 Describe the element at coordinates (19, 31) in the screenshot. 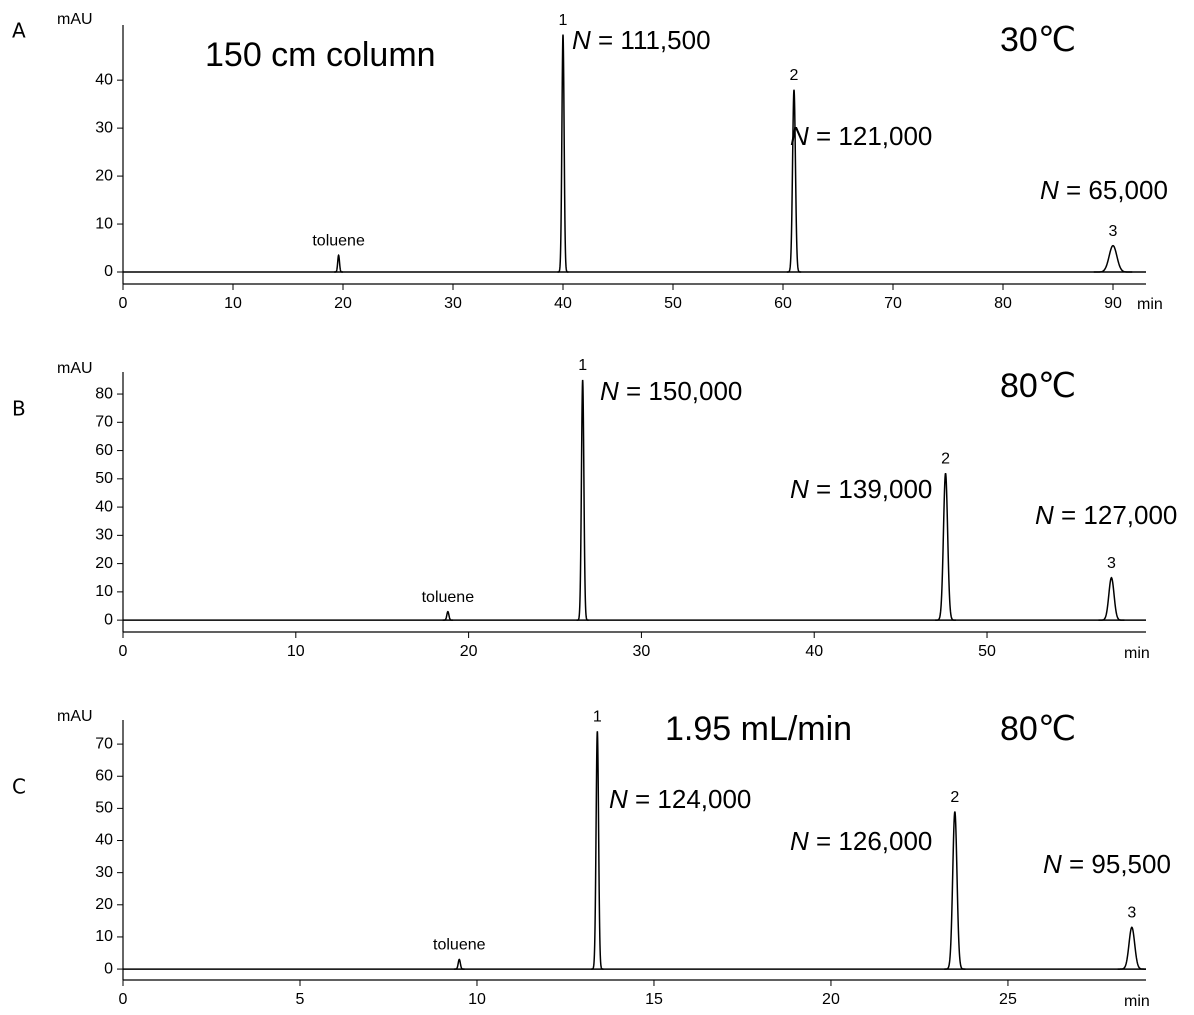

I see `panel-letter: A` at that location.